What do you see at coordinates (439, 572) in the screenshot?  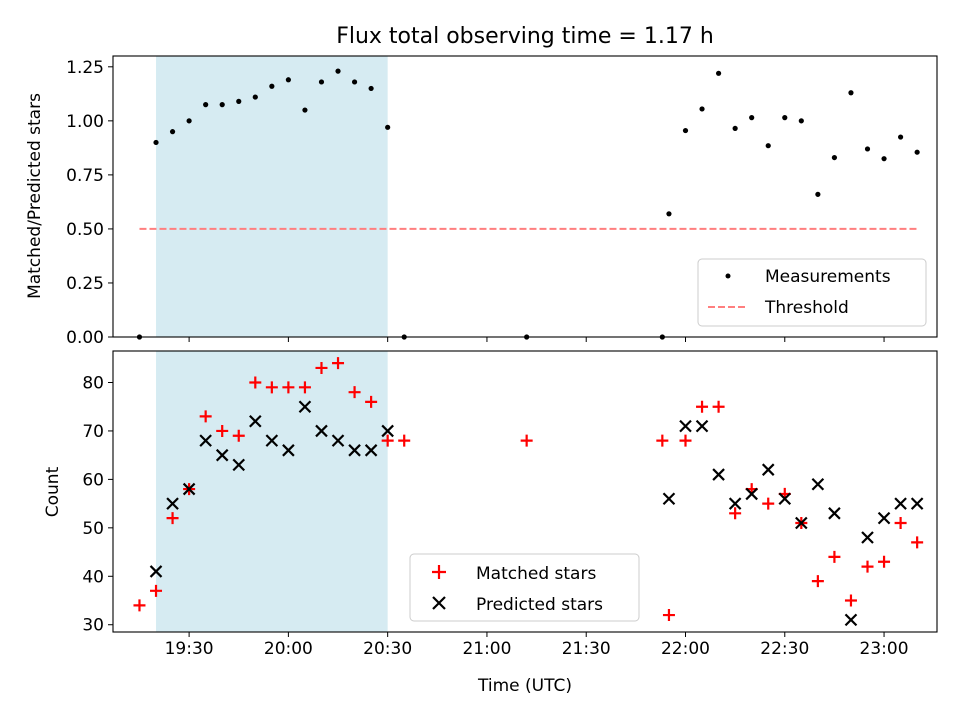 I see `legend-matched-marker` at bounding box center [439, 572].